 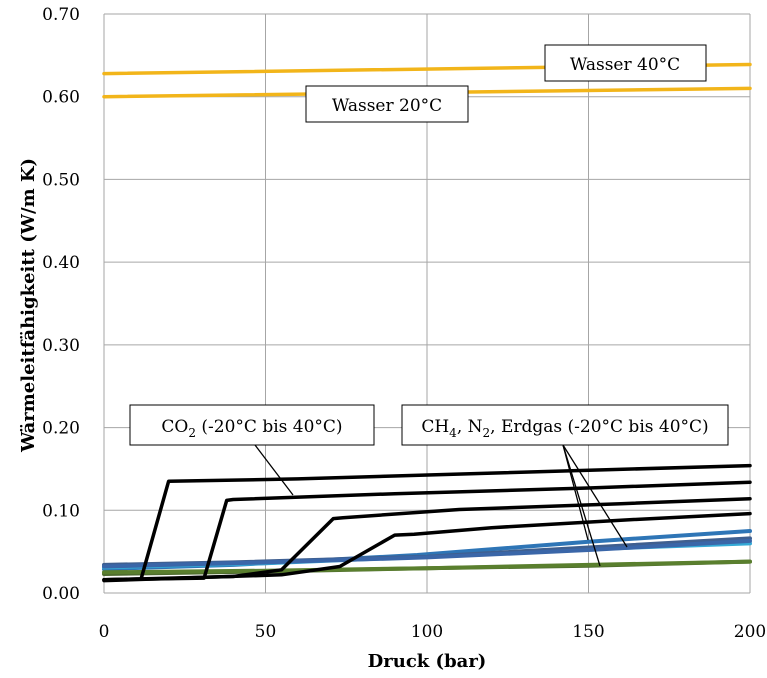 What do you see at coordinates (427, 632) in the screenshot?
I see `x-tick-label: 100` at bounding box center [427, 632].